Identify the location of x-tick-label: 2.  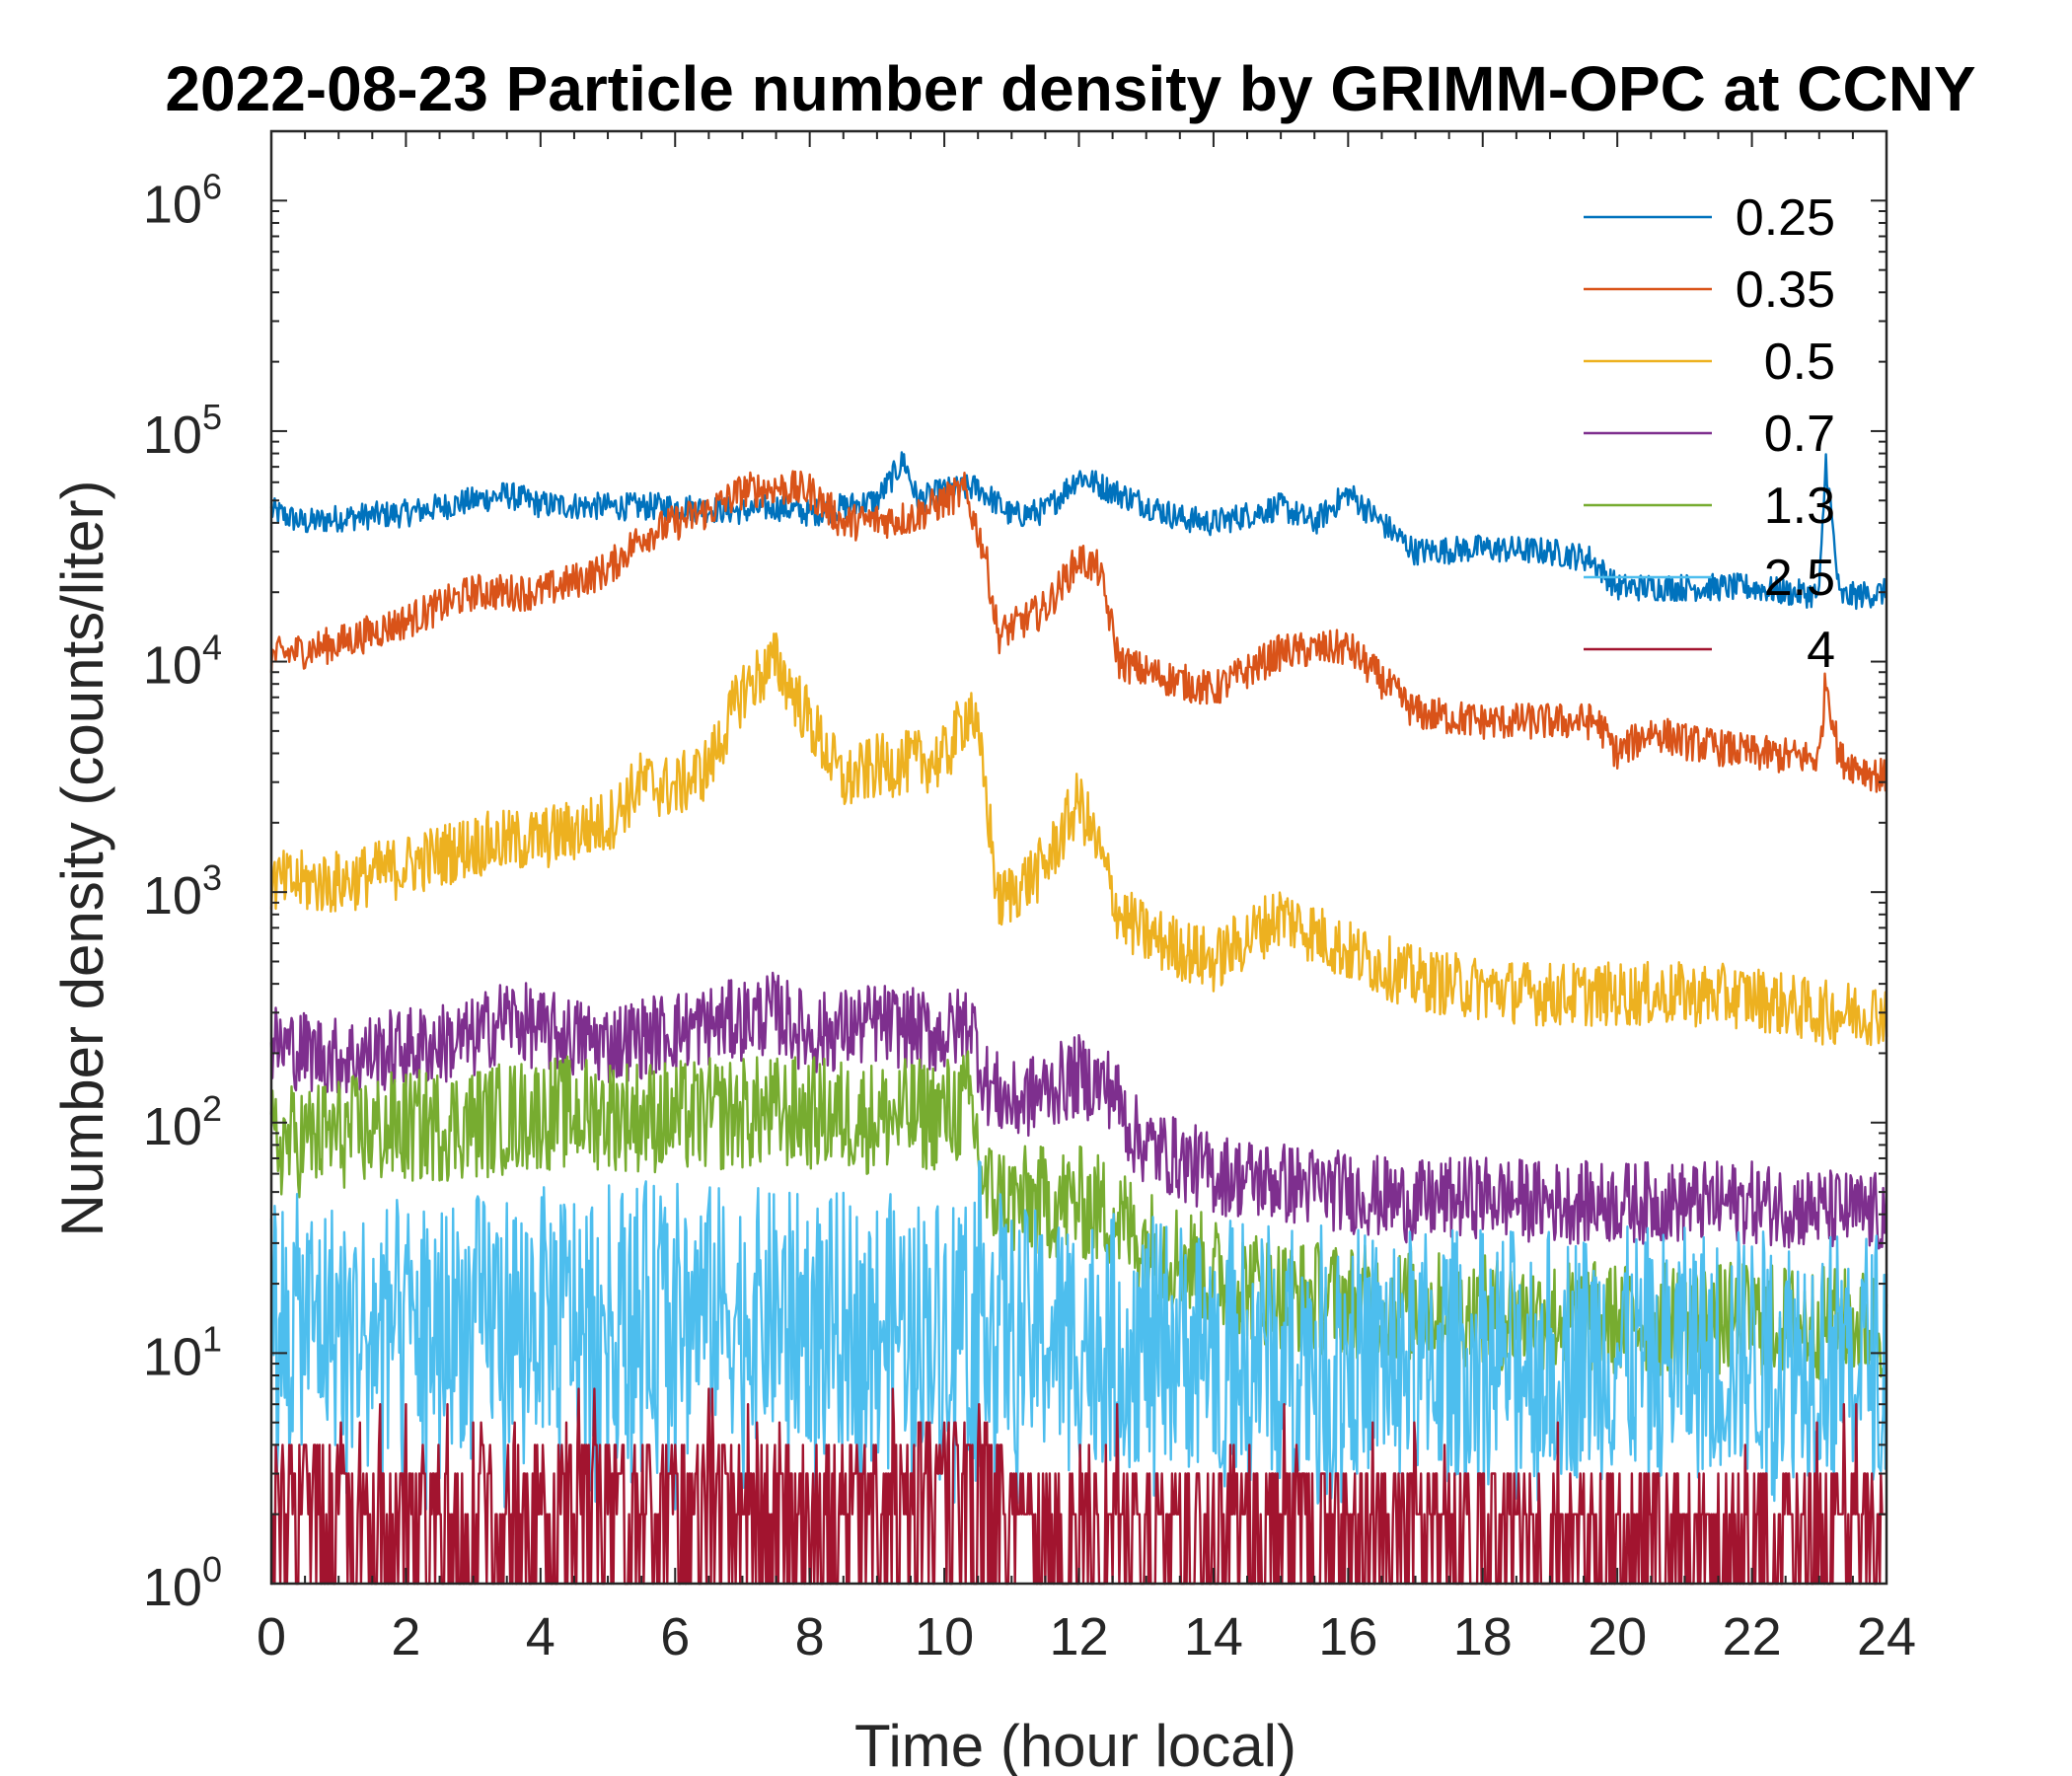
(405, 1637).